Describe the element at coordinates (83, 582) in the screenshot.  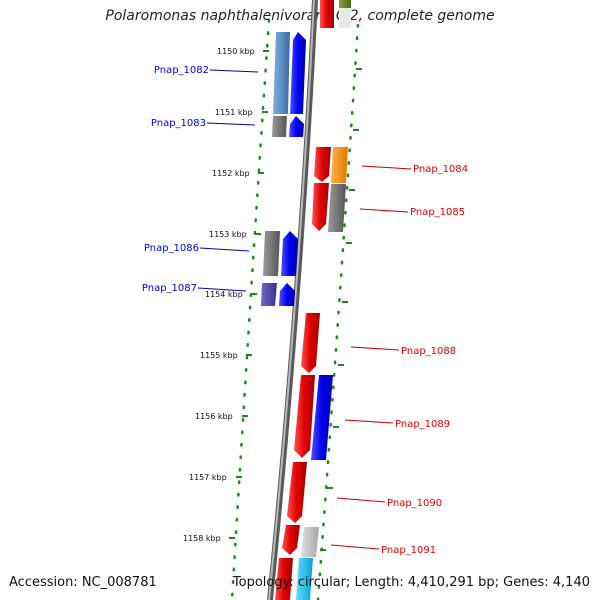
I see `accession-label: Accession: NC_008781` at that location.